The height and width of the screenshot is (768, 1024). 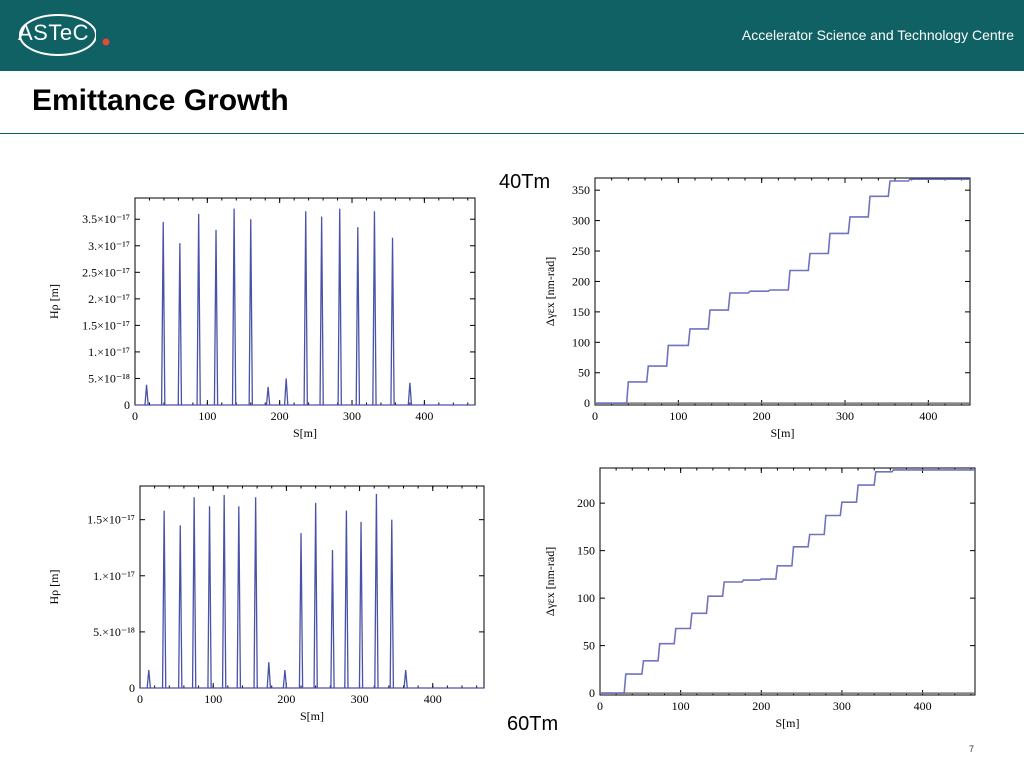 What do you see at coordinates (106, 219) in the screenshot?
I see `y-tick-label: 3.5×10⁻¹⁷` at bounding box center [106, 219].